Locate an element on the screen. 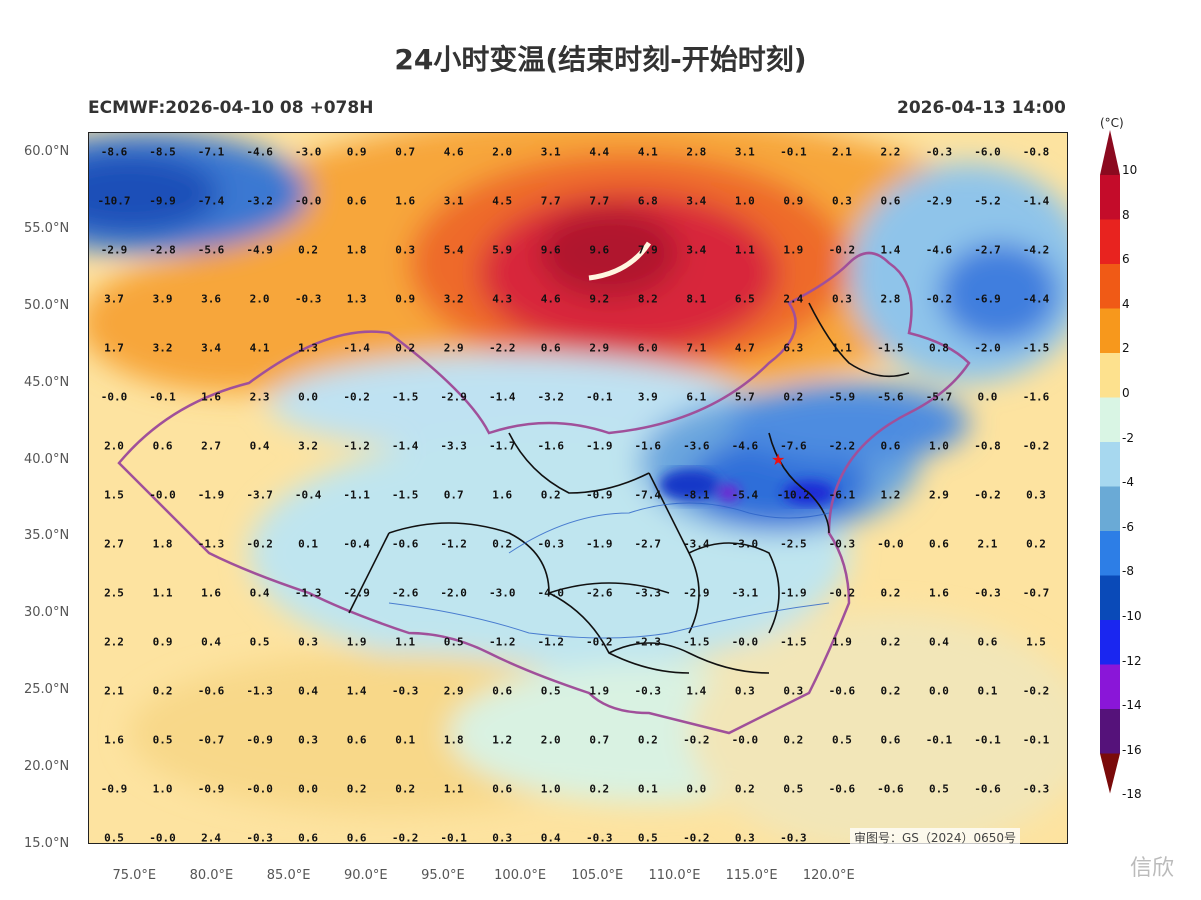 This screenshot has height=900, width=1201. capital-star-icon: ★ is located at coordinates (778, 459).